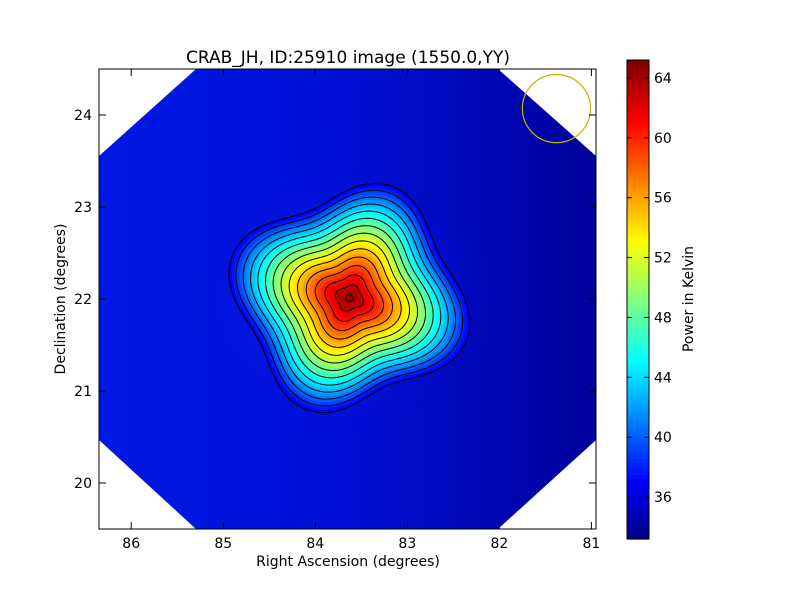 The image size is (800, 600). I want to click on contour-lines, so click(349, 298).